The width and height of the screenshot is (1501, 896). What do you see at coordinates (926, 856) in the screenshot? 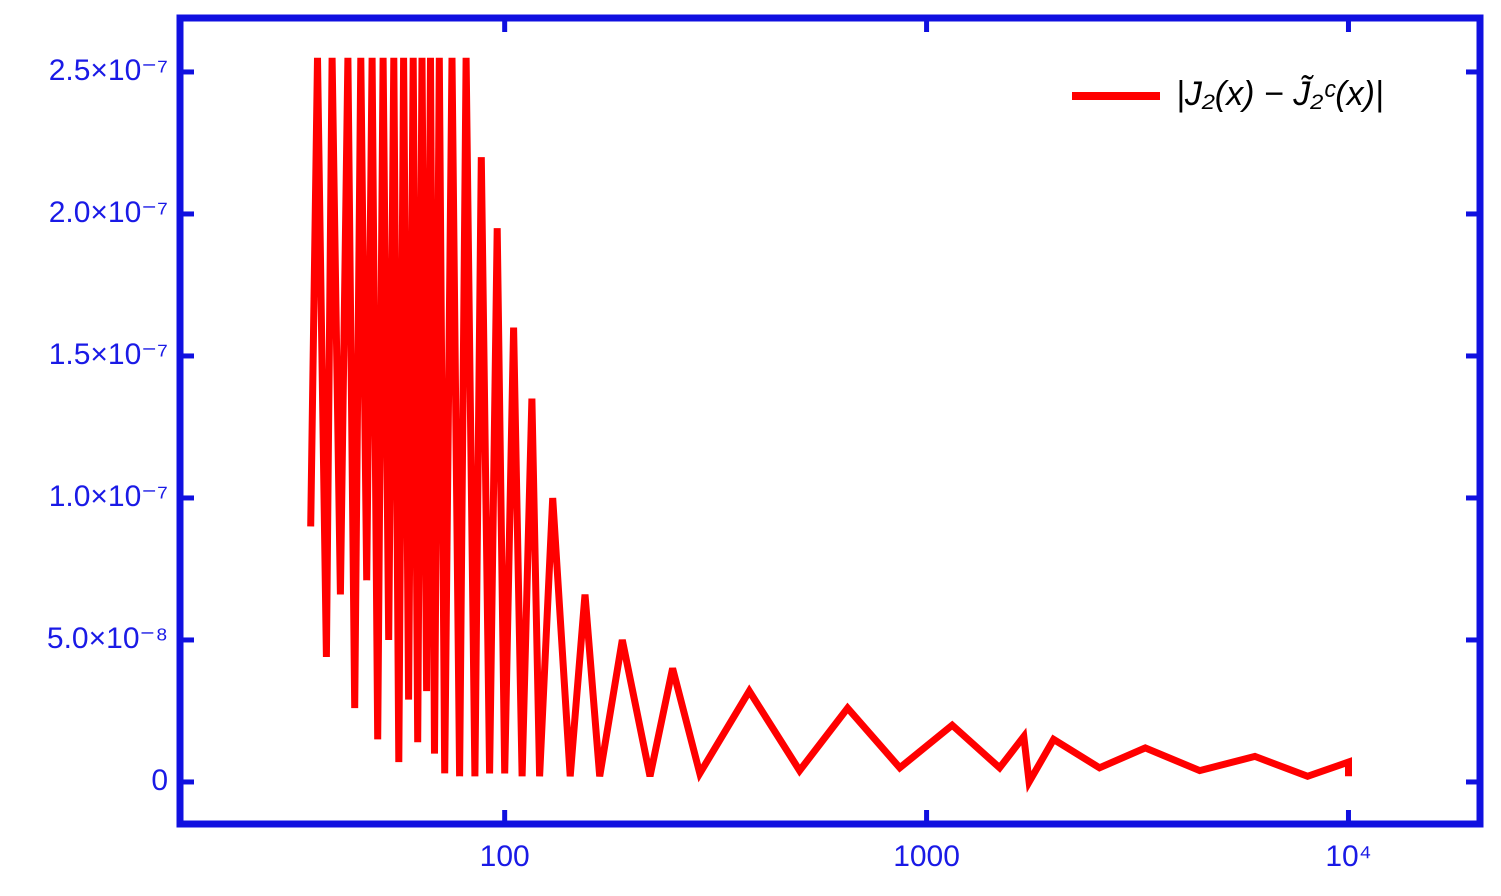
I see `x-tick-label: 1000` at bounding box center [926, 856].